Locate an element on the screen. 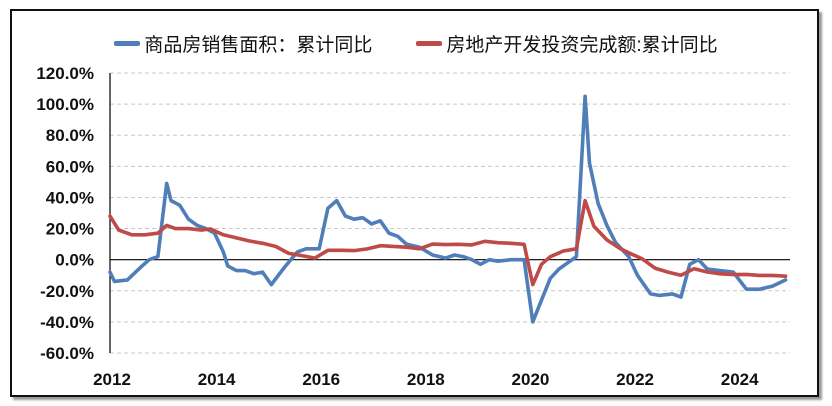 The width and height of the screenshot is (832, 406). x-tick-label: 2020 is located at coordinates (531, 379).